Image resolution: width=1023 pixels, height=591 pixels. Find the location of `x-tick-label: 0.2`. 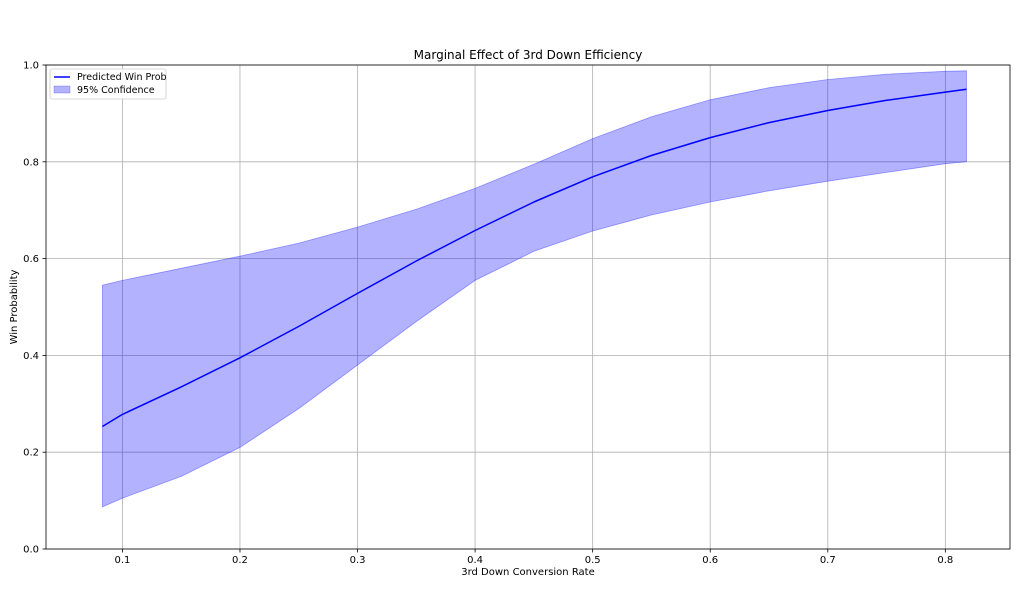

x-tick-label: 0.2 is located at coordinates (240, 560).